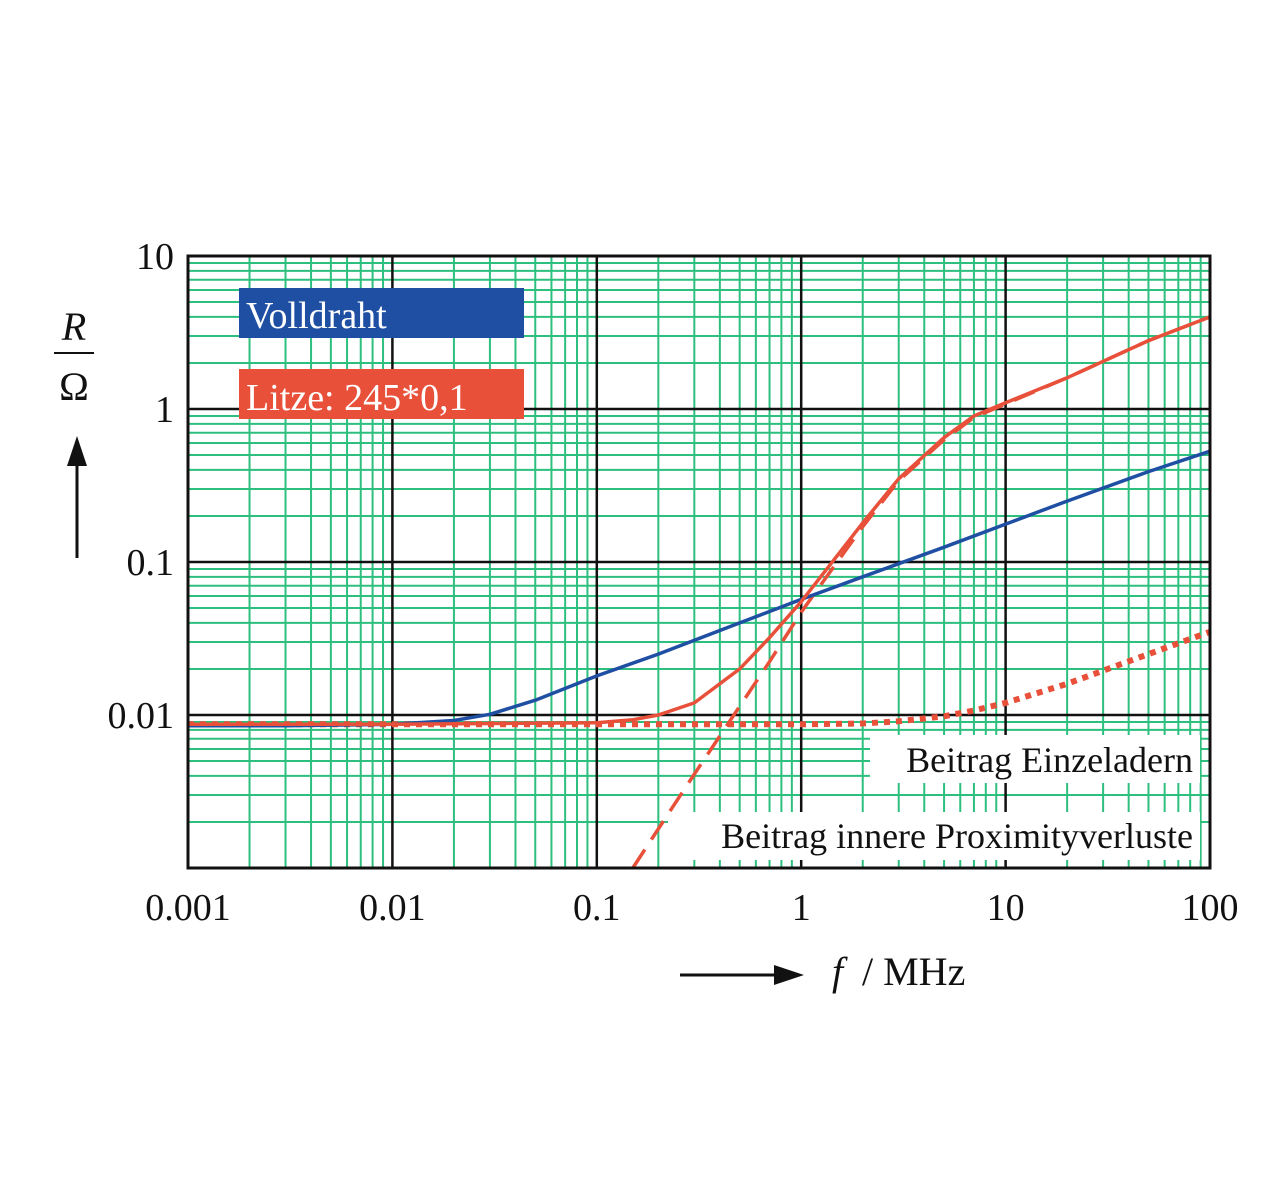 The image size is (1280, 1190). I want to click on y-tick-label: 0.01, so click(141, 716).